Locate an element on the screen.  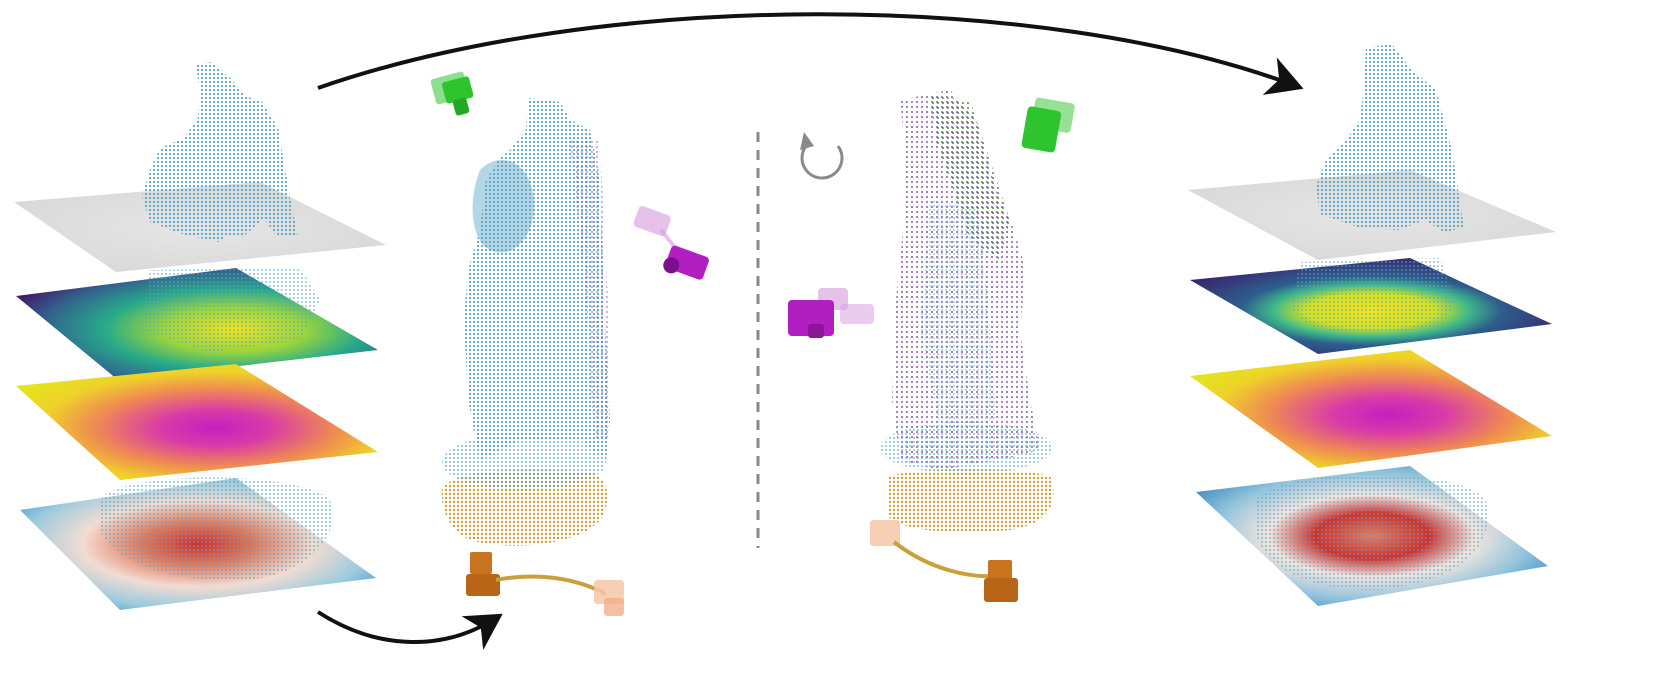
bust-cloud-blue is located at coordinates (537, 279).